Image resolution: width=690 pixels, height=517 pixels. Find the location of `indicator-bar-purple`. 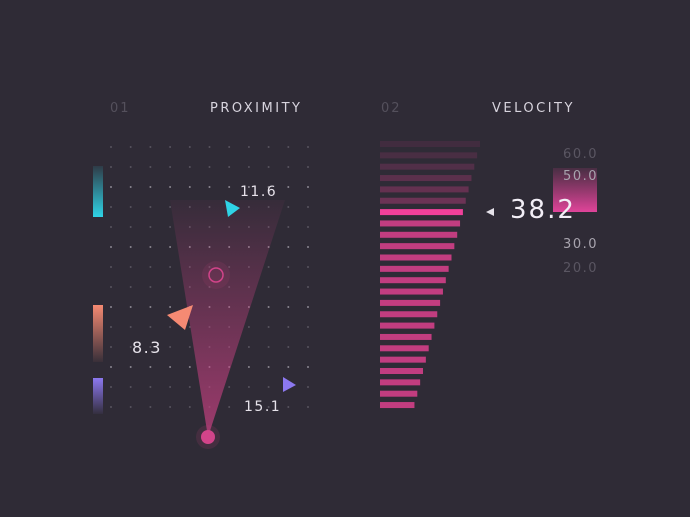

indicator-bar-purple is located at coordinates (98, 396).